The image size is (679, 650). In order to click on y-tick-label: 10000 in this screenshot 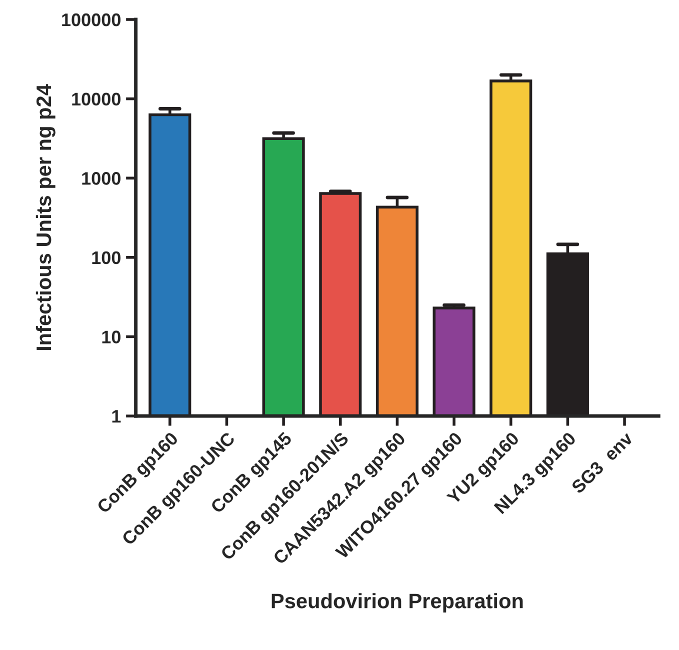, I will do `click(96, 99)`.